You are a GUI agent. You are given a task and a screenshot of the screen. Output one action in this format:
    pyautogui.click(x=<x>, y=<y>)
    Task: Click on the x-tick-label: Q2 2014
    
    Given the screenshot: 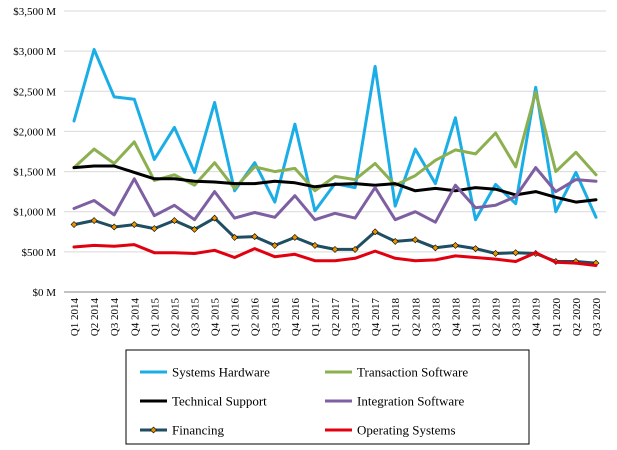 What is the action you would take?
    pyautogui.click(x=95, y=317)
    